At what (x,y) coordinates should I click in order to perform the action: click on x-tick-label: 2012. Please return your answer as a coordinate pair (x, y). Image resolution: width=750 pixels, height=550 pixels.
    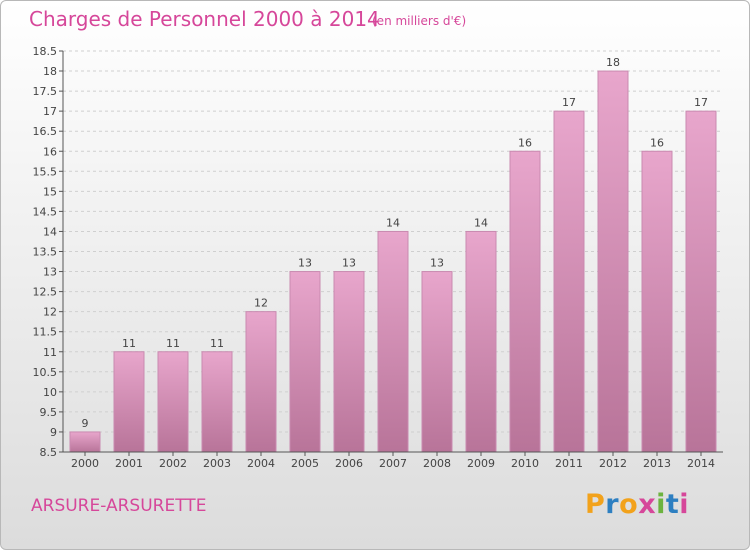
    Looking at the image, I should click on (613, 463).